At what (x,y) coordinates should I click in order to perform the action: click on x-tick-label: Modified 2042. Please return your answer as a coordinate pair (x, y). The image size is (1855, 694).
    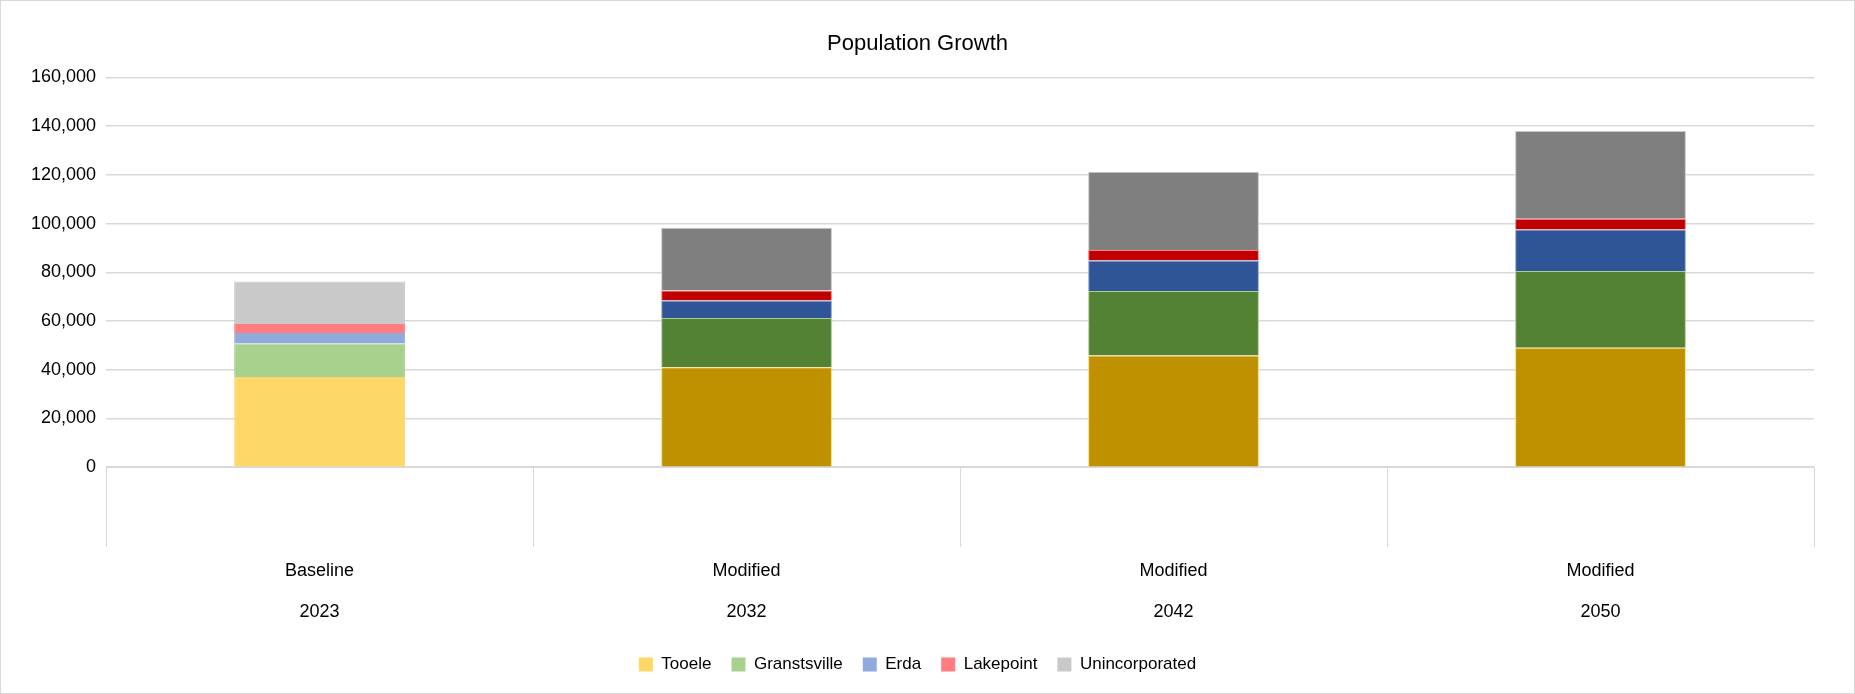
    Looking at the image, I should click on (1173, 590).